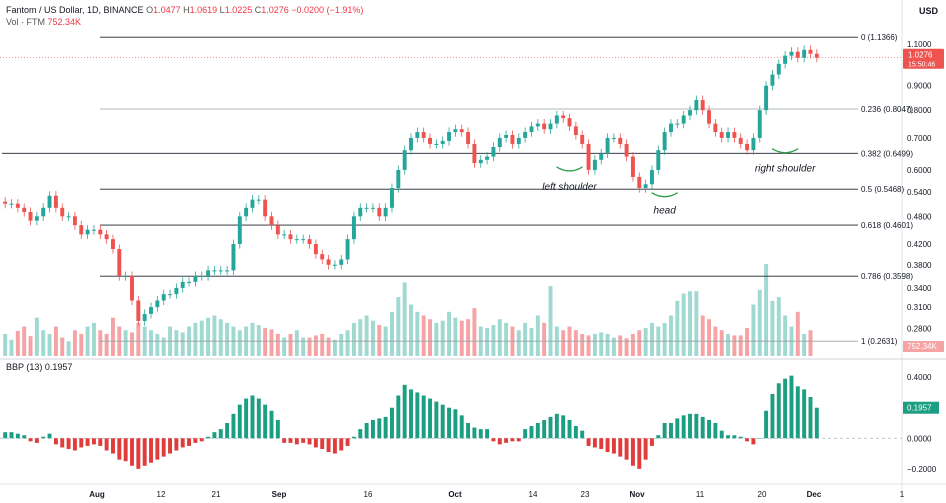 The image size is (946, 503). What do you see at coordinates (919, 408) in the screenshot?
I see `bbp-last-value: 0.1957` at bounding box center [919, 408].